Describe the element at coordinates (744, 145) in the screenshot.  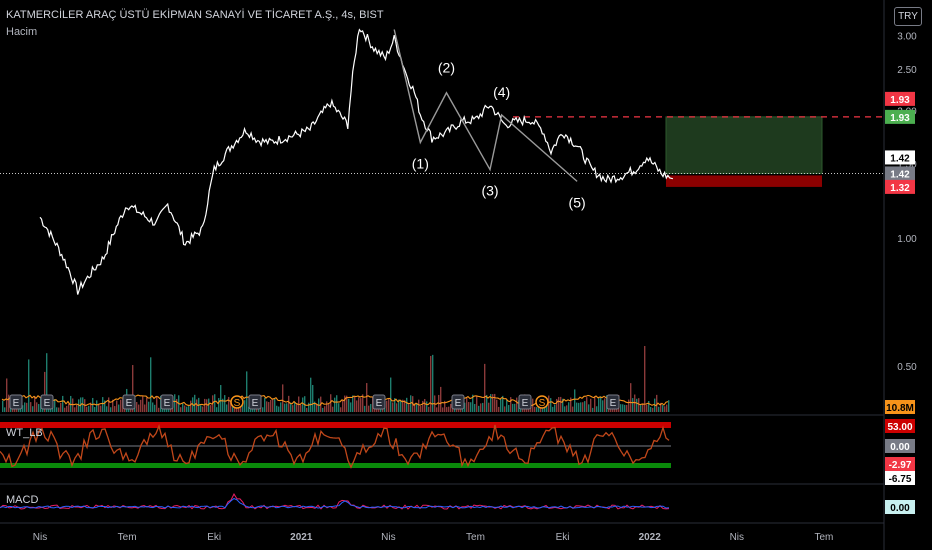
I see `profit-zone` at that location.